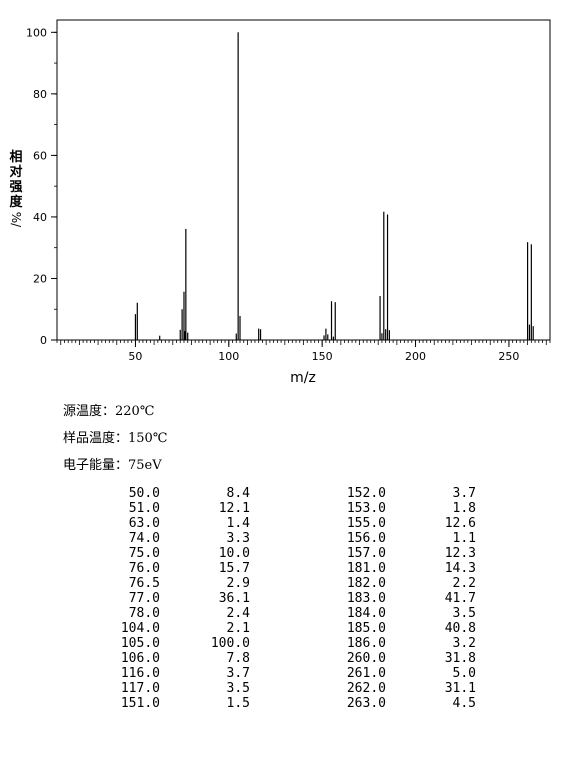 The height and width of the screenshot is (766, 570). I want to click on table-mz-cell: 183.0, so click(366, 598).